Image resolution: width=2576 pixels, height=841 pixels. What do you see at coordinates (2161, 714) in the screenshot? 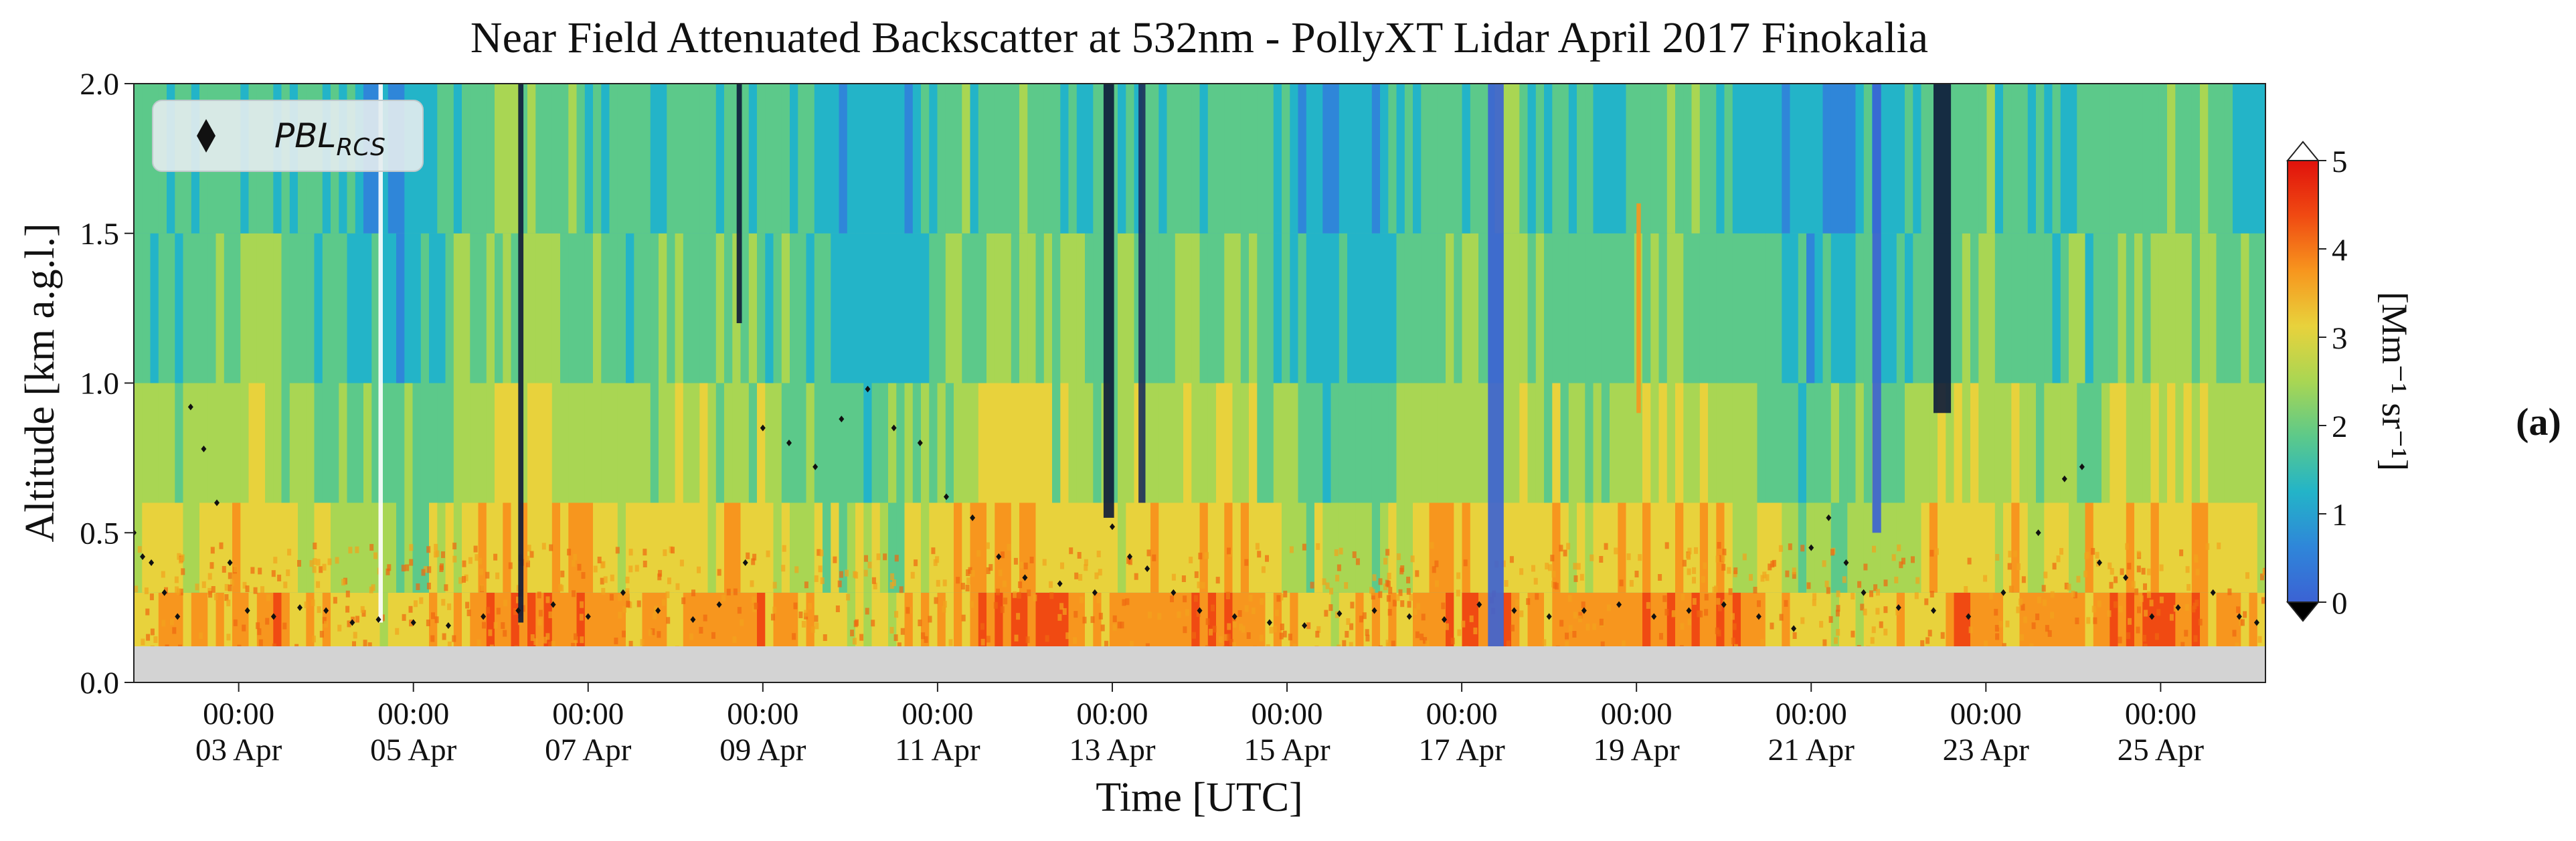
I see `x-tick-time: 00:00` at bounding box center [2161, 714].